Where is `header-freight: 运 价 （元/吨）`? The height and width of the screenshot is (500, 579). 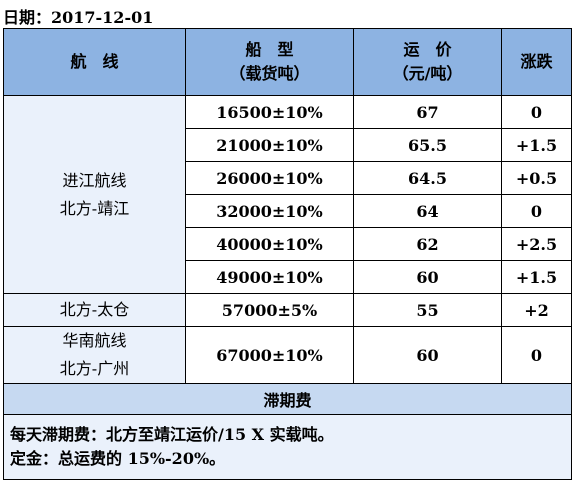
header-freight: 运 价 （元/吨） is located at coordinates (427, 62).